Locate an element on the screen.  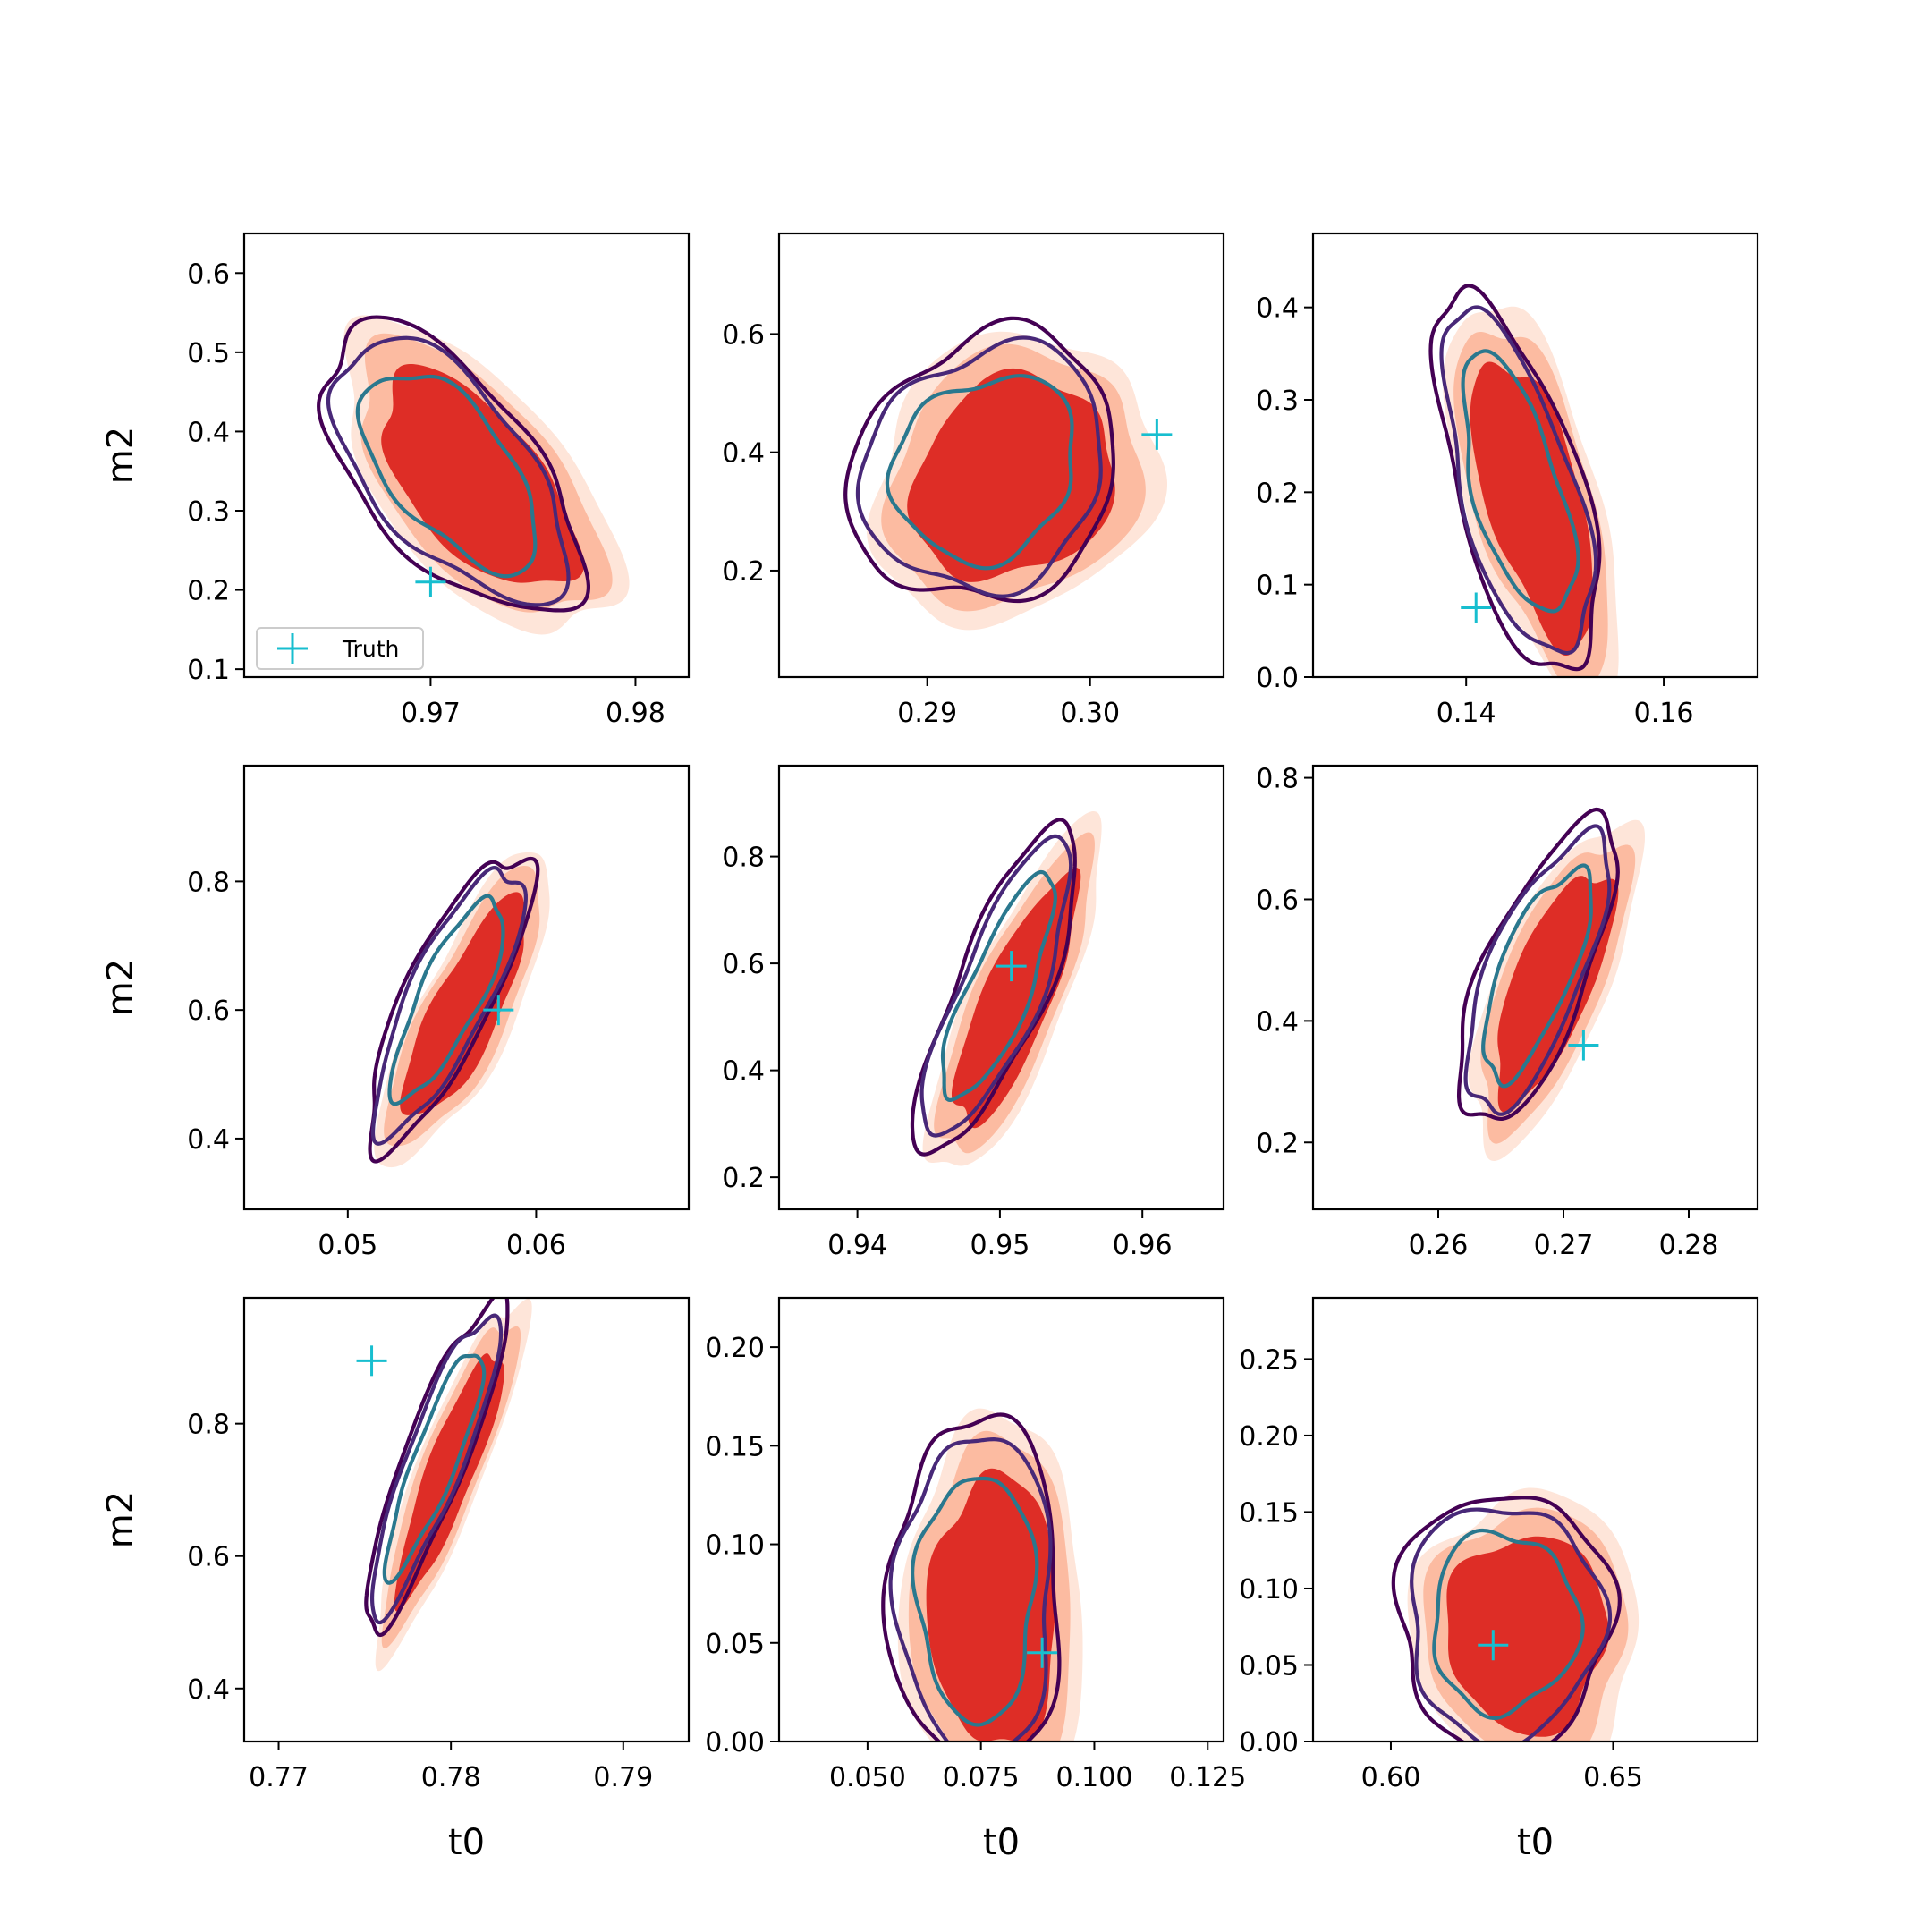
panel-0-1: 0.29 0.30 0.2 0.4 0.6 is located at coordinates (973, 480).